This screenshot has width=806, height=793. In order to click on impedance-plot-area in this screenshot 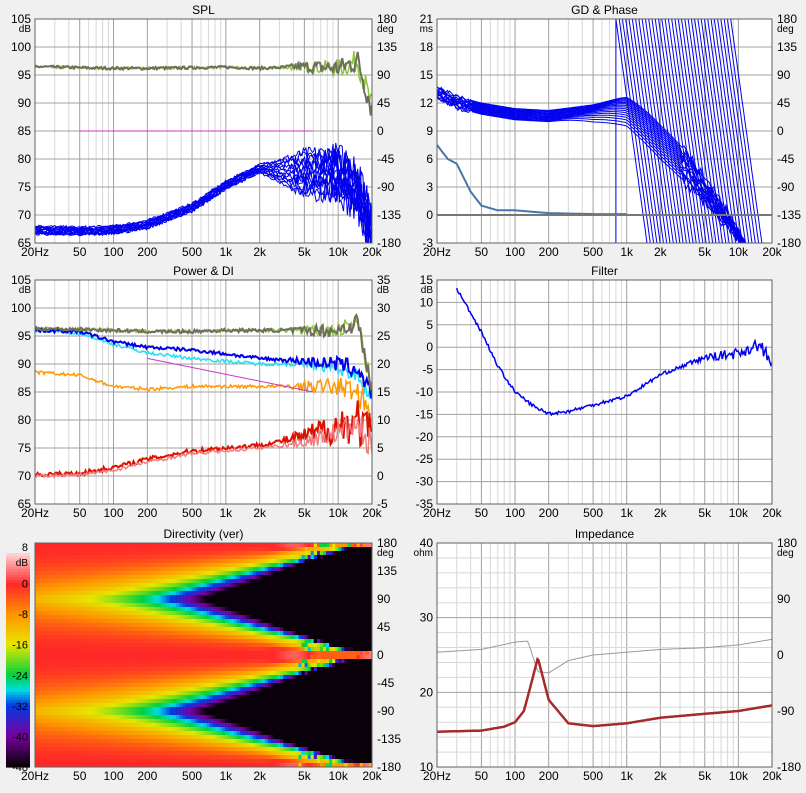, I will do `click(604, 655)`.